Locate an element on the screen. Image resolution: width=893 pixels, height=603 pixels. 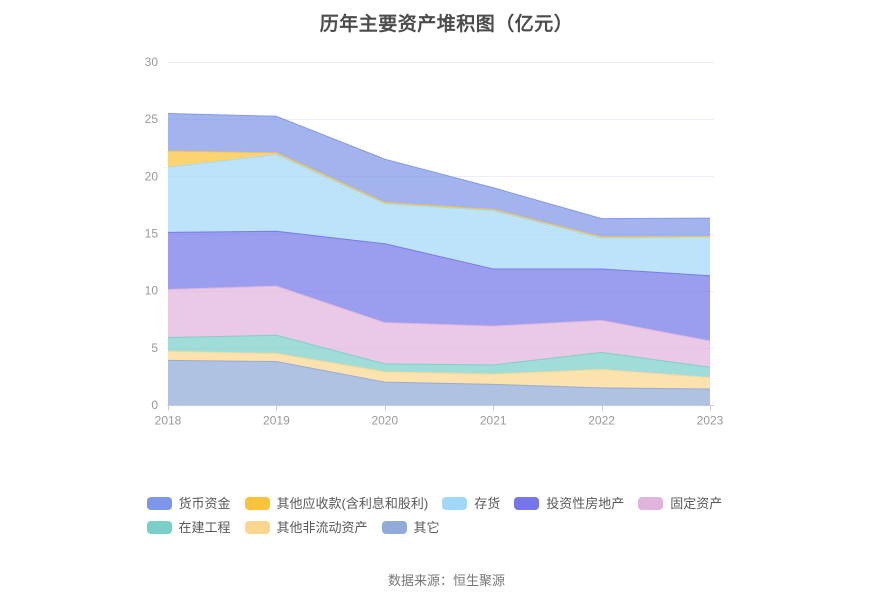
legend-label: 投资性房地产 is located at coordinates (585, 503).